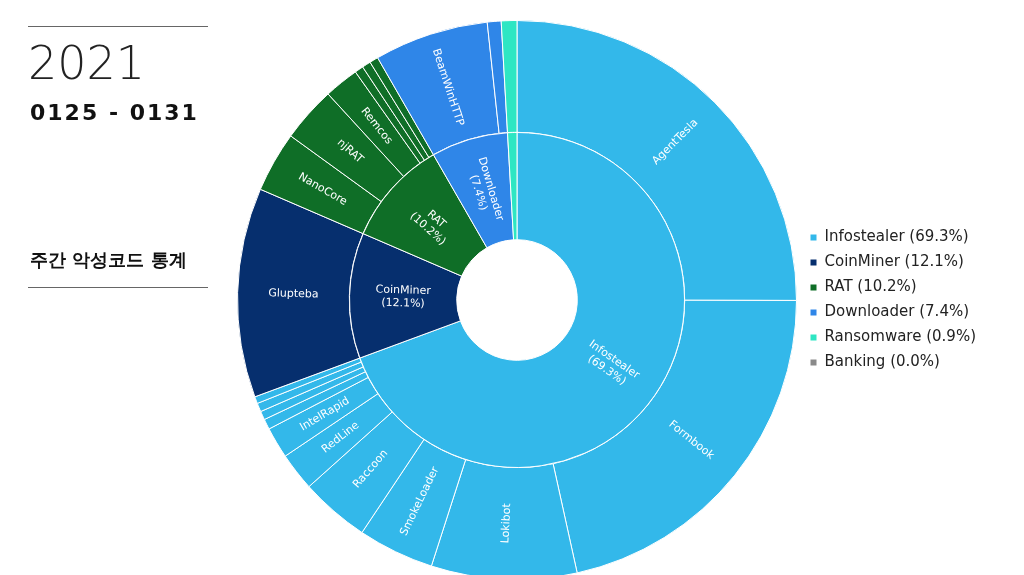 The image size is (1024, 575). I want to click on legend-label: CoinMiner (12.1%), so click(894, 261).